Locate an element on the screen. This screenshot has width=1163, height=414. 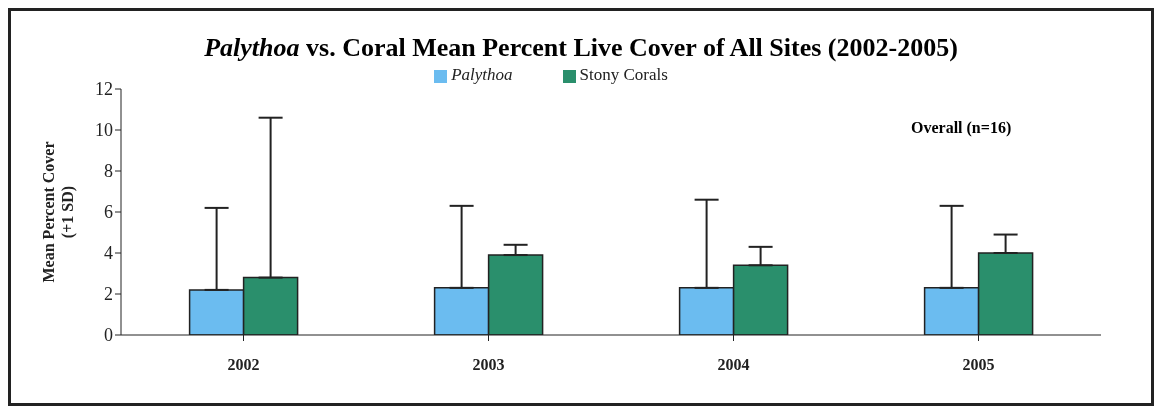
x-tick-label: 2003 is located at coordinates (488, 365).